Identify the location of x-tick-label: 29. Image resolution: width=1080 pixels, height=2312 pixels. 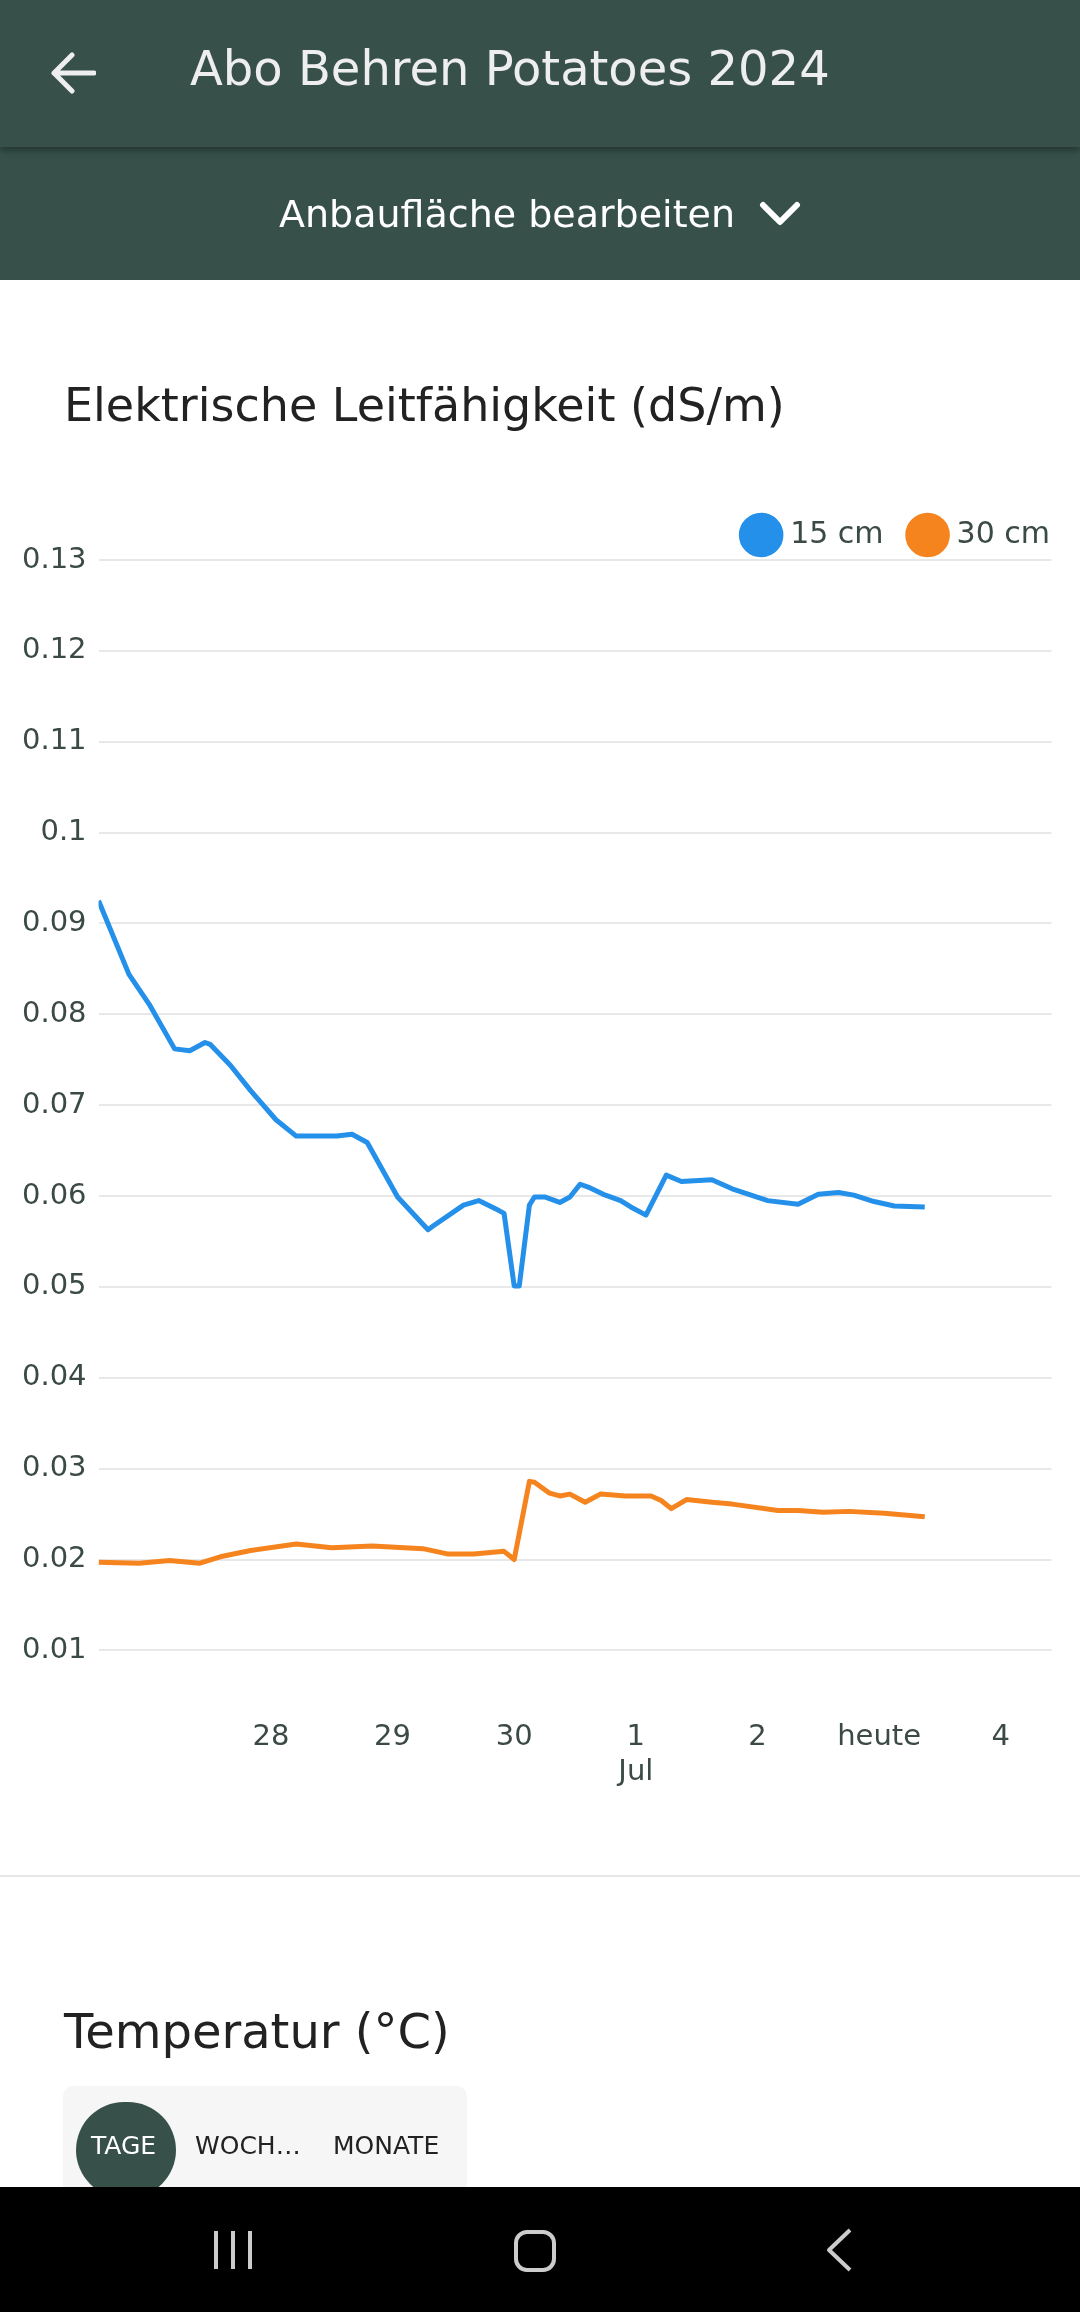
(392, 1735).